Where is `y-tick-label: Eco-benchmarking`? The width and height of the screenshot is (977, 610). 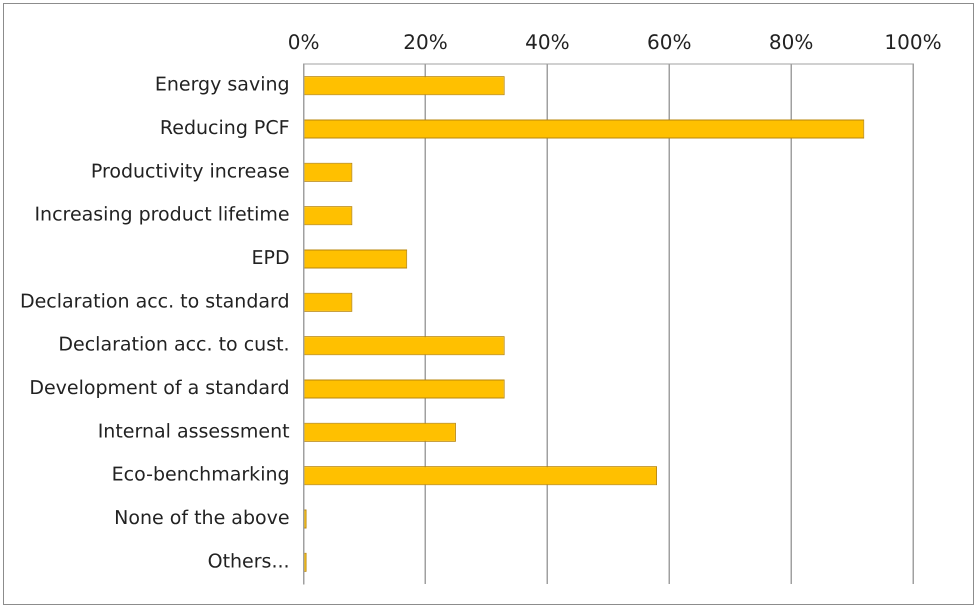 y-tick-label: Eco-benchmarking is located at coordinates (201, 475).